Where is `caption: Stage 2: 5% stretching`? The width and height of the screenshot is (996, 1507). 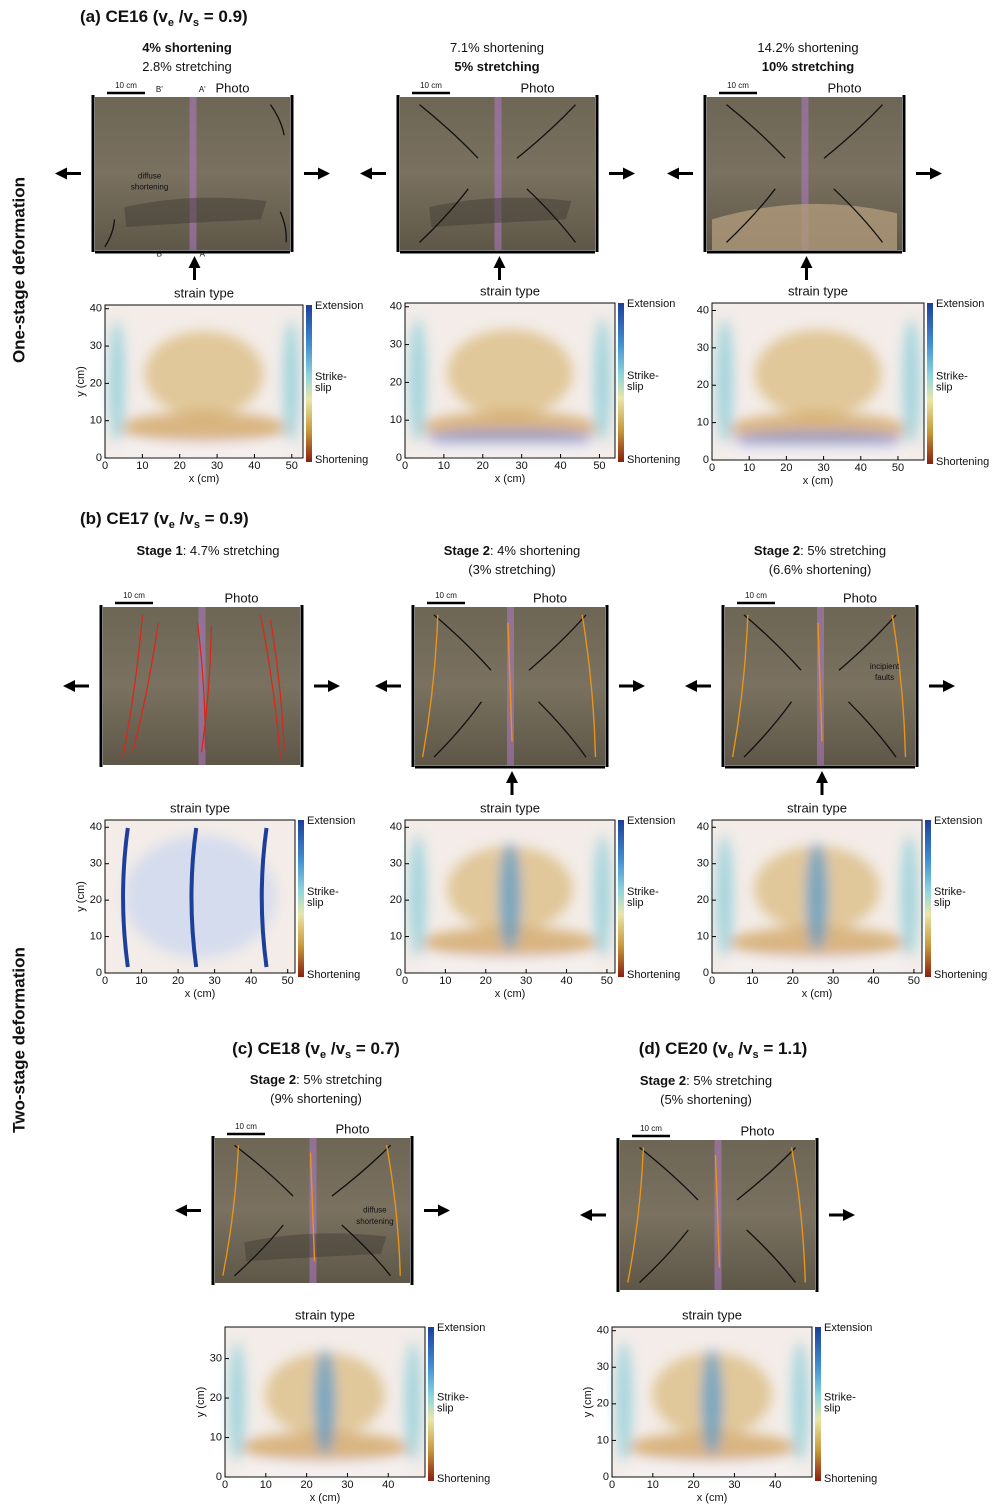
caption: Stage 2: 5% stretching is located at coordinates (316, 1079).